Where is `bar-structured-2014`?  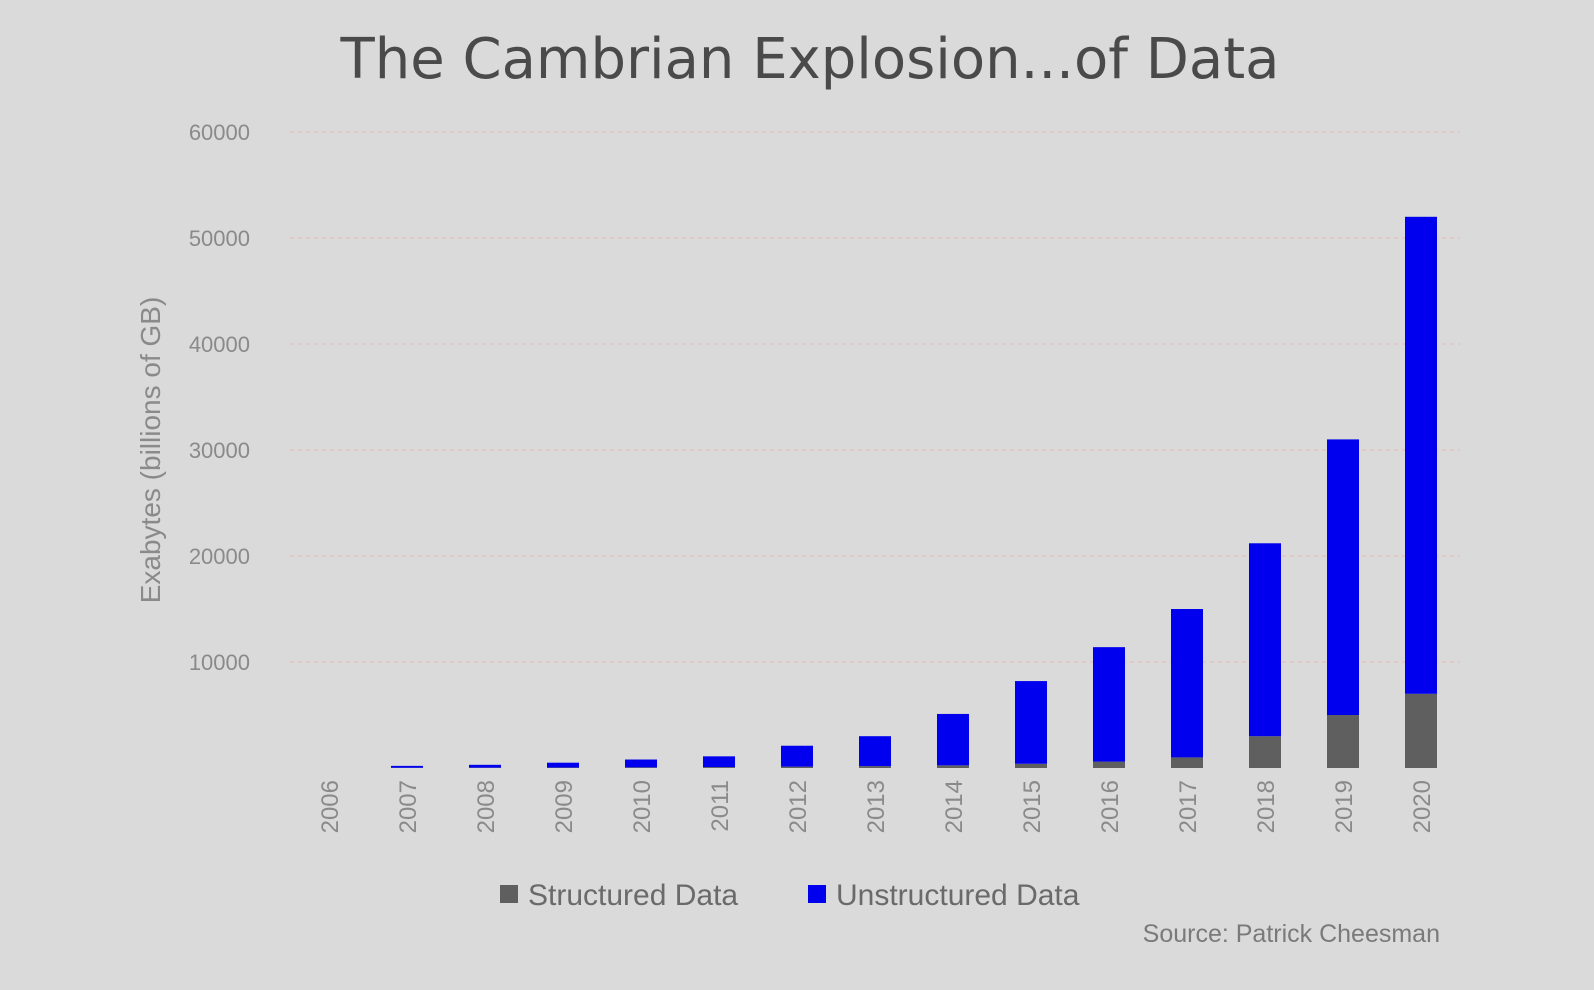
bar-structured-2014 is located at coordinates (953, 766).